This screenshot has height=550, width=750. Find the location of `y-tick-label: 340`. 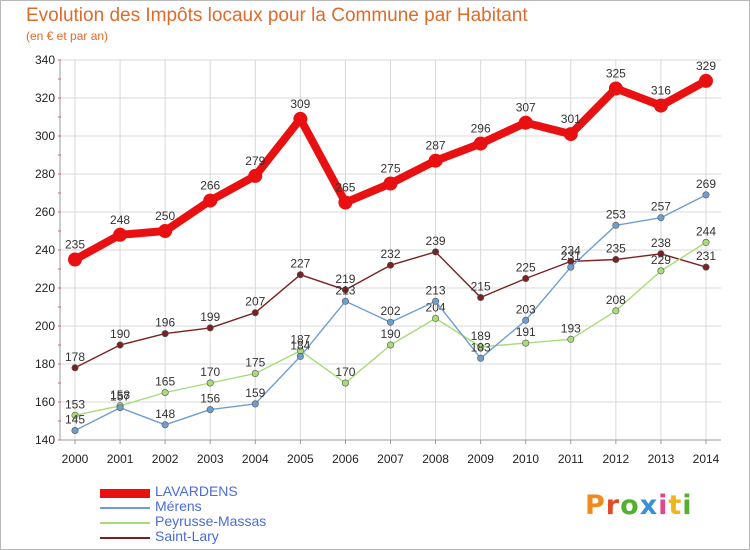

y-tick-label: 340 is located at coordinates (45, 60).